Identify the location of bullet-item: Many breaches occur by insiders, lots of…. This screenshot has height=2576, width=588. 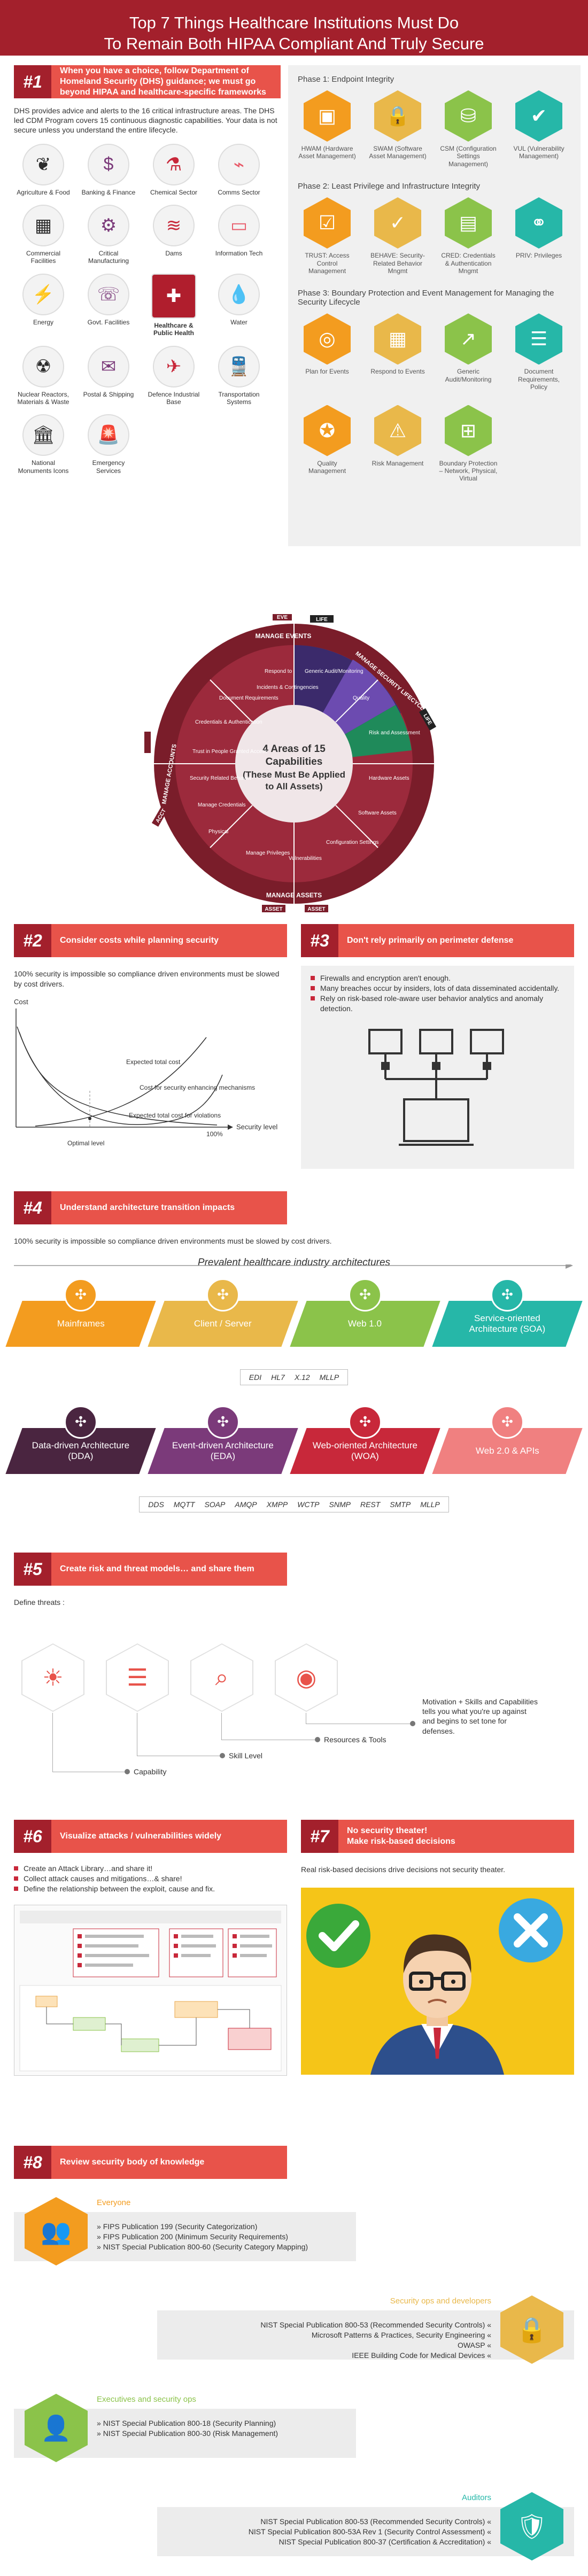
(437, 989).